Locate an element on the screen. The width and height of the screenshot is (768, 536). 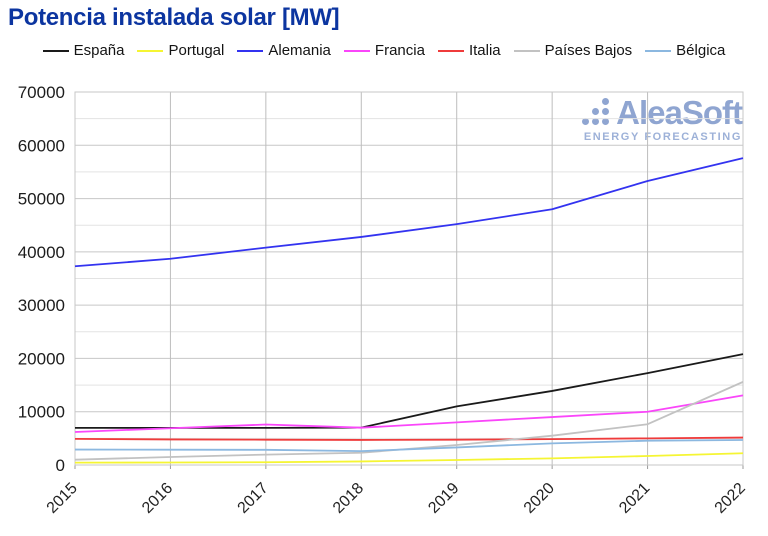
legend-item: Bélgica is located at coordinates (685, 50).